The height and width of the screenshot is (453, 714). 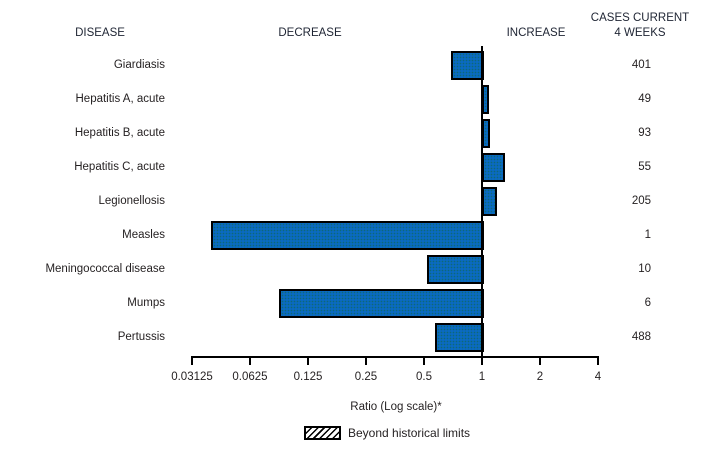 I want to click on disease-label: Pertussis, so click(x=141, y=337).